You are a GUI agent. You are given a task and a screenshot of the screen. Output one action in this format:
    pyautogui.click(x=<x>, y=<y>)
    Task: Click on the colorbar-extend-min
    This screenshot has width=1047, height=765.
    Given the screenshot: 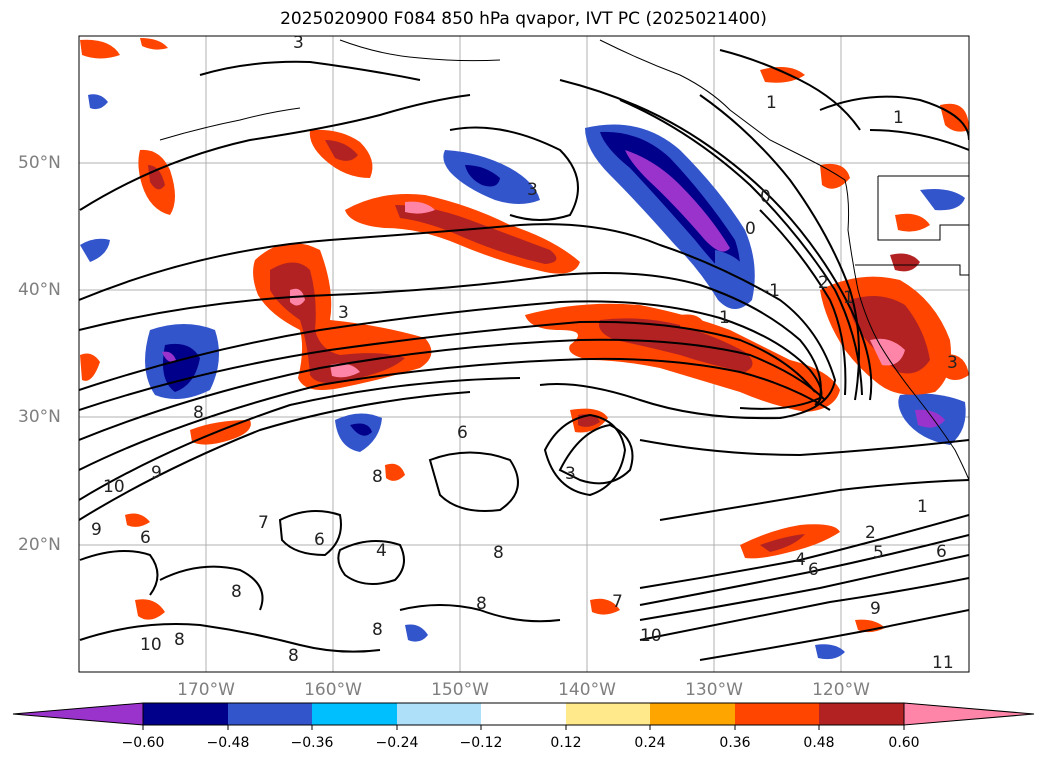 What is the action you would take?
    pyautogui.click(x=78, y=714)
    